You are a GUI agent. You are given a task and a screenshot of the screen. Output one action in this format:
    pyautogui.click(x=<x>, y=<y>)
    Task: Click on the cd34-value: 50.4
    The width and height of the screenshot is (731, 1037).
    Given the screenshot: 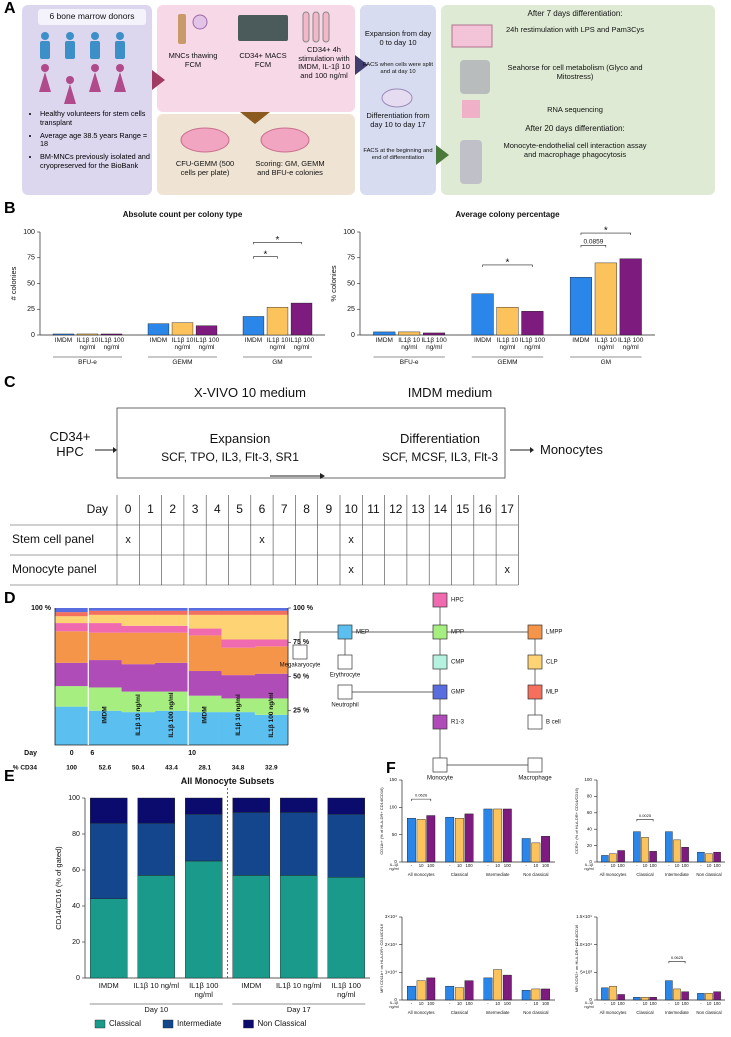 What is the action you would take?
    pyautogui.click(x=138, y=768)
    